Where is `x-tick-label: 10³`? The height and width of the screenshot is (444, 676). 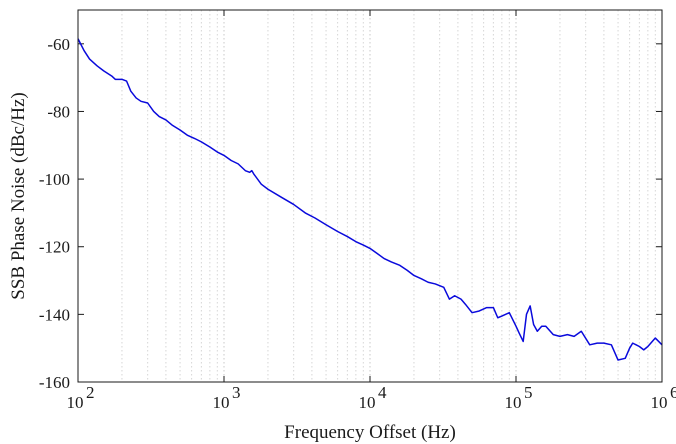 x-tick-label: 10³ is located at coordinates (227, 397).